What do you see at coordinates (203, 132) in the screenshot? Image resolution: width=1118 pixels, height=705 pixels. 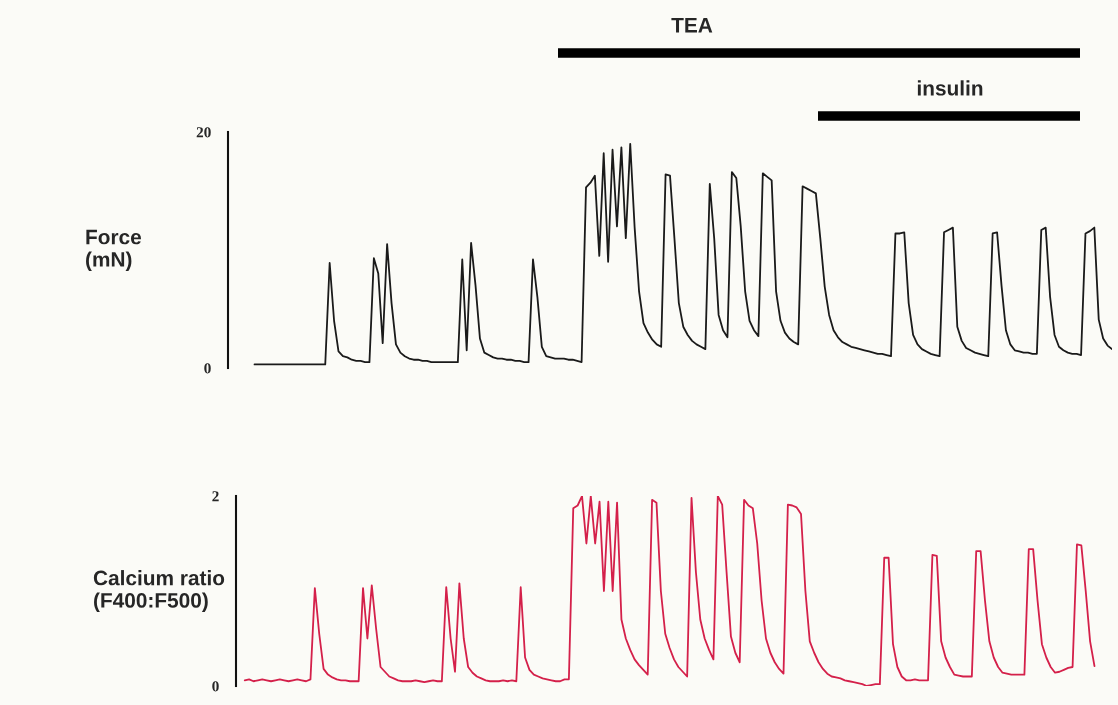 I see `y-tick-label: 20` at bounding box center [203, 132].